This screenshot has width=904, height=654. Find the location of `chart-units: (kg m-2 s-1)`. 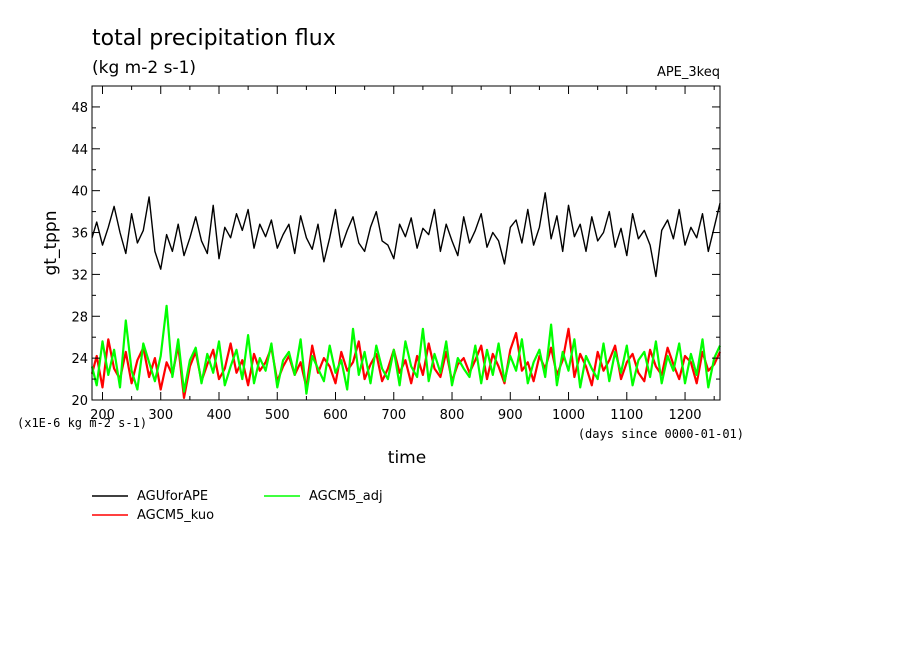

chart-units: (kg m-2 s-1) is located at coordinates (144, 68).